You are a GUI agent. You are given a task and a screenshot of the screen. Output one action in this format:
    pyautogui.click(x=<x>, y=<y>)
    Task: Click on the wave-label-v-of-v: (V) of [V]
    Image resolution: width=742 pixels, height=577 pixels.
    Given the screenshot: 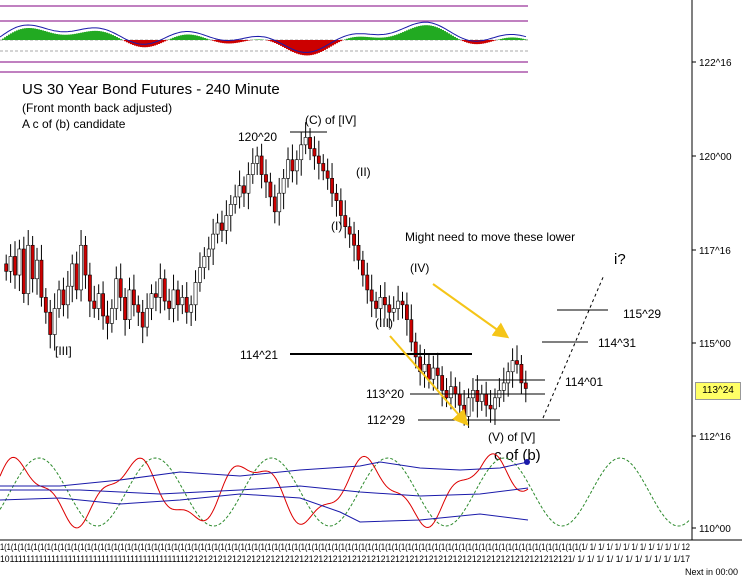 What is the action you would take?
    pyautogui.click(x=511, y=437)
    